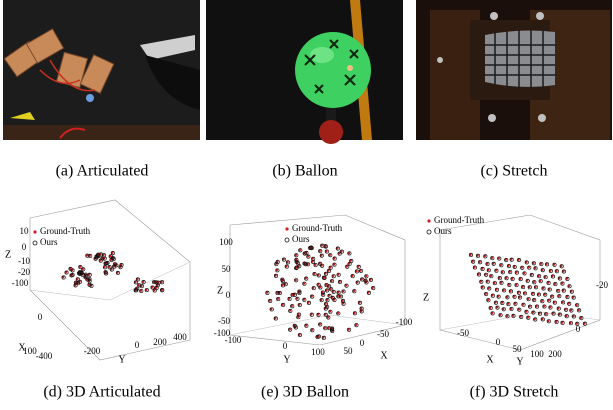  I want to click on z-tick-label: -10, so click(24, 261).